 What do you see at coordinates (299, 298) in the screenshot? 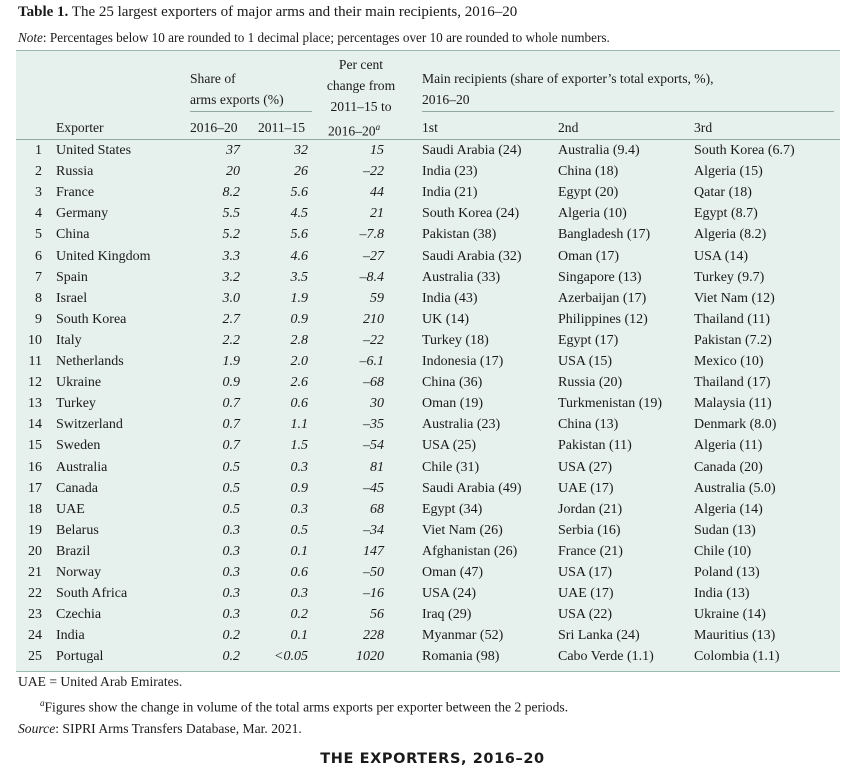
I see `share-2011-cell: 1.9` at bounding box center [299, 298].